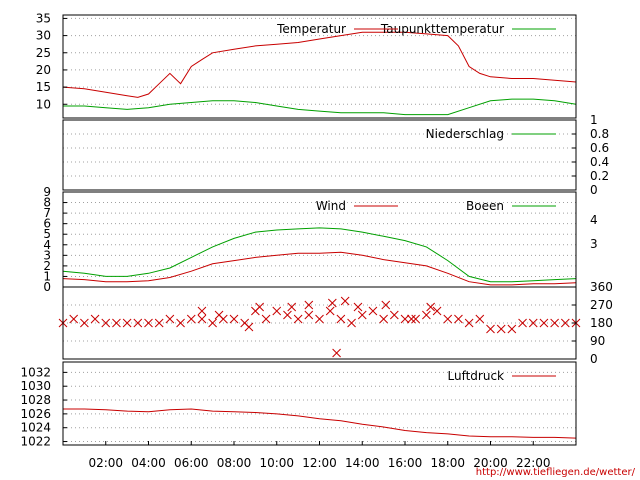 This screenshot has width=640, height=480. I want to click on wind-right-label: 3, so click(594, 244).